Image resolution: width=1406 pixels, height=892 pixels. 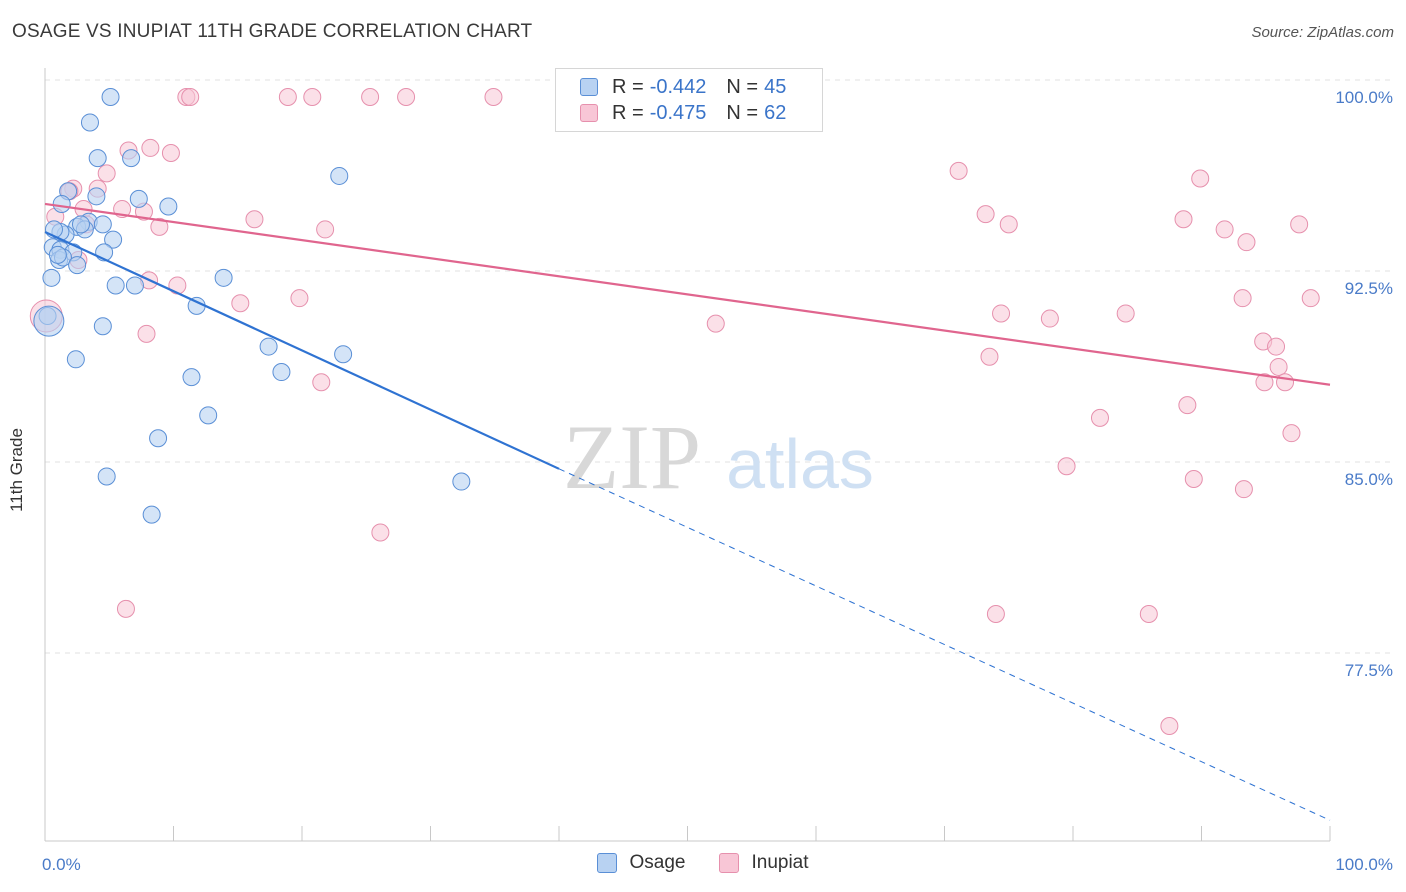 I want to click on inupiat-n-label: N =, so click(x=742, y=112).